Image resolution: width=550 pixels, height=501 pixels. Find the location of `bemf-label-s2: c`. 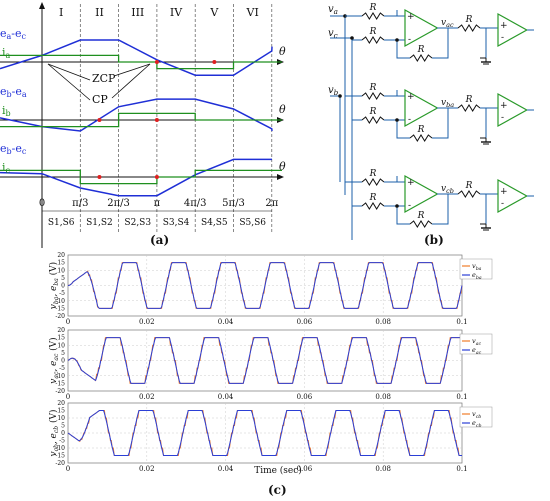

bemf-label-s2: c is located at coordinates (24, 36).